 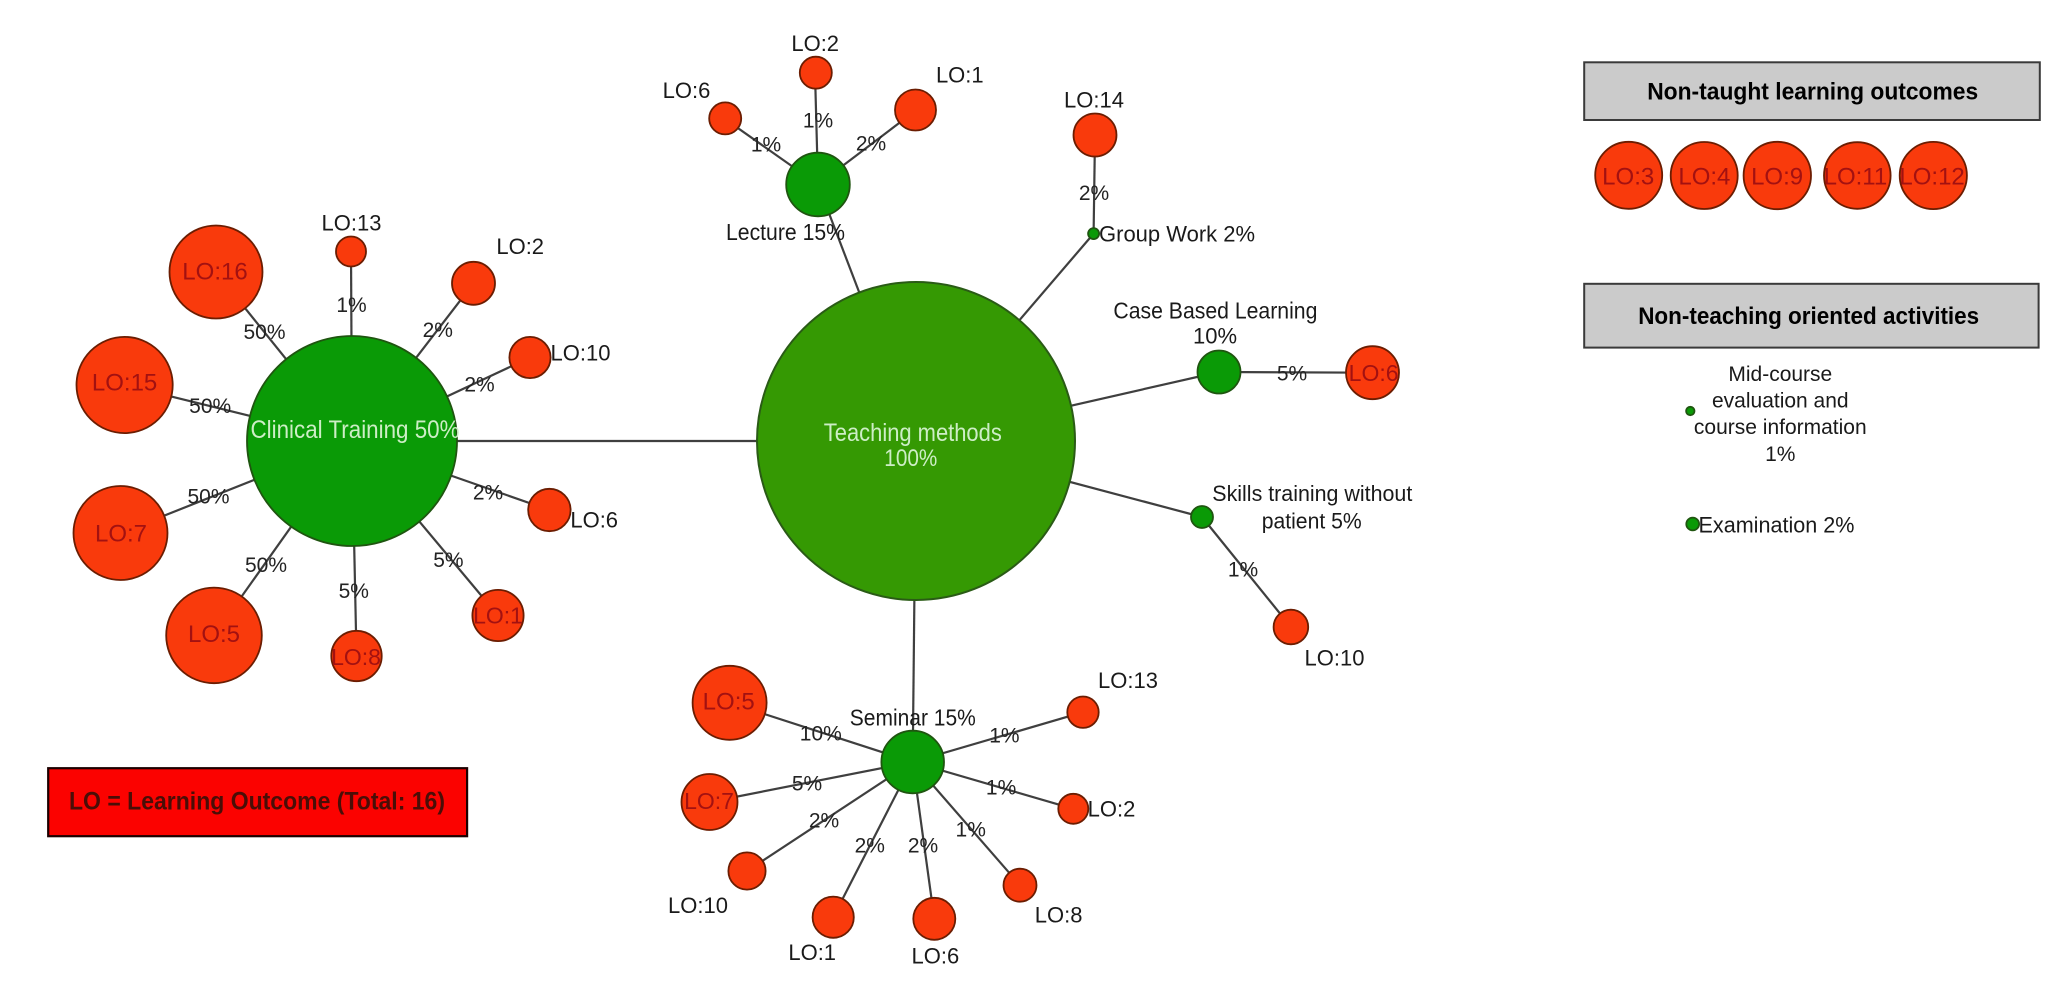 What do you see at coordinates (214, 272) in the screenshot?
I see `svg-text: LO:16` at bounding box center [214, 272].